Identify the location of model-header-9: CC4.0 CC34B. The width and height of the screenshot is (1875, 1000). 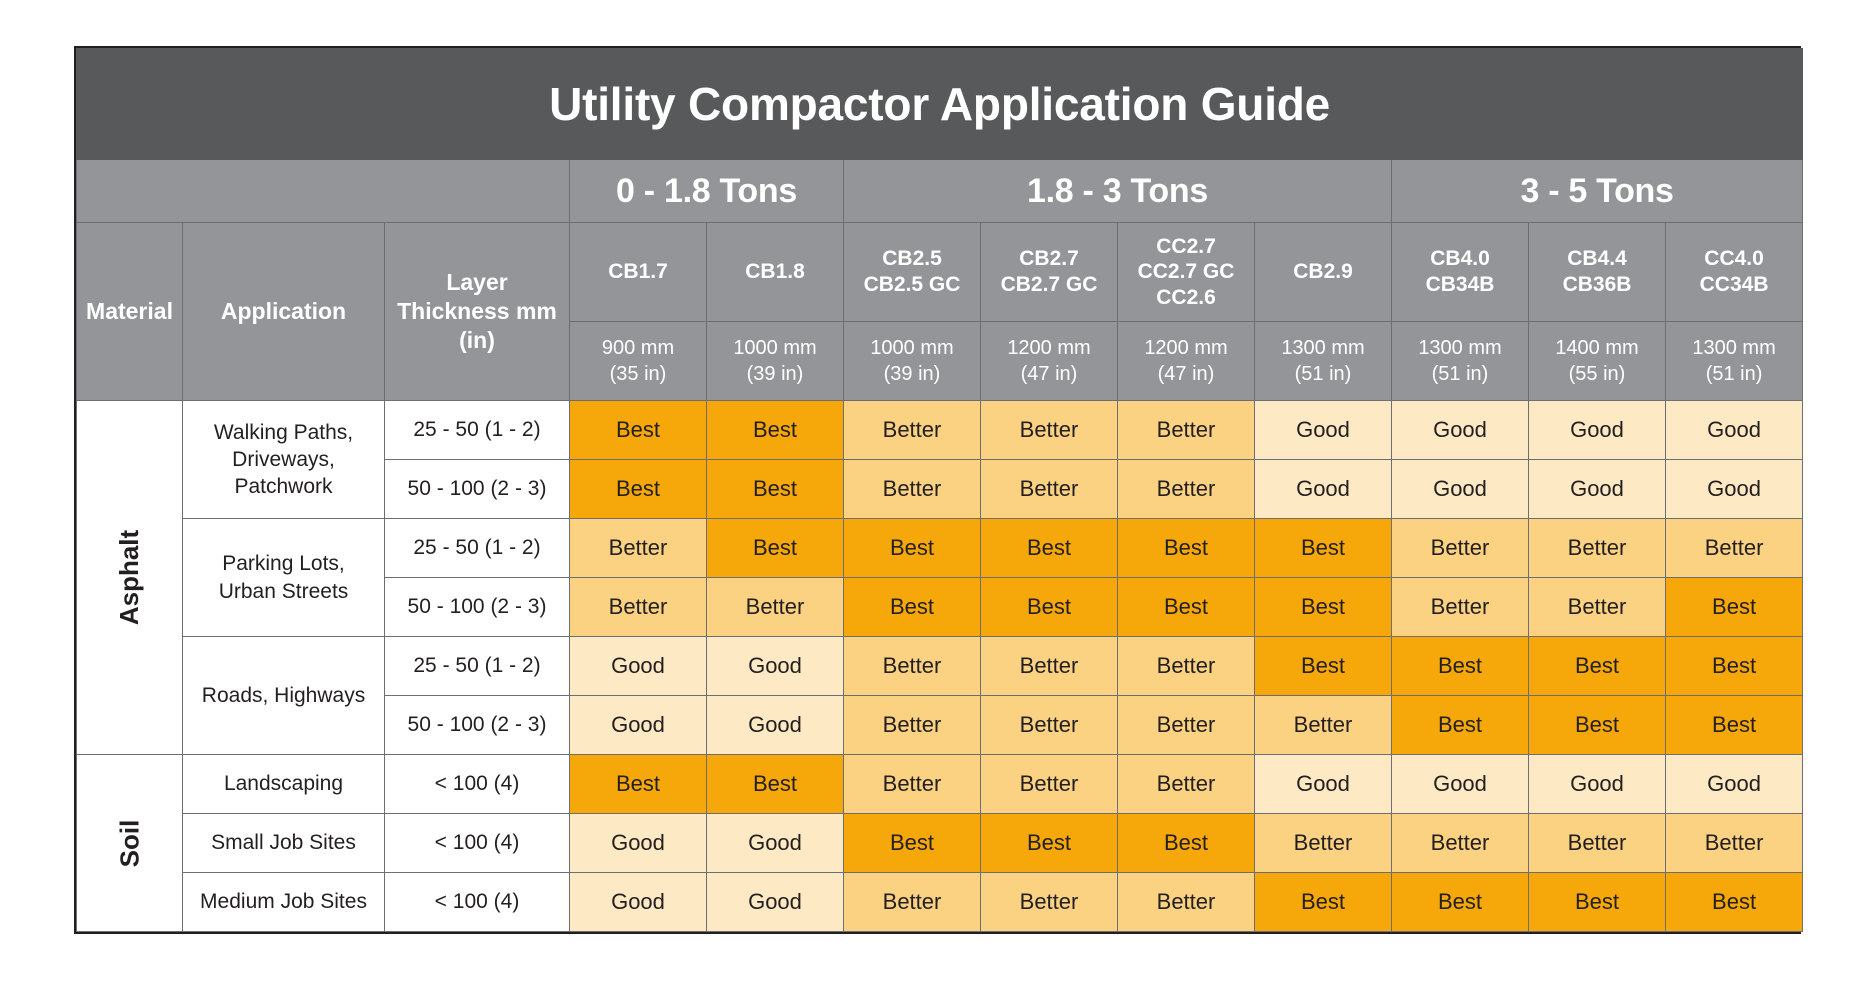
(1734, 272).